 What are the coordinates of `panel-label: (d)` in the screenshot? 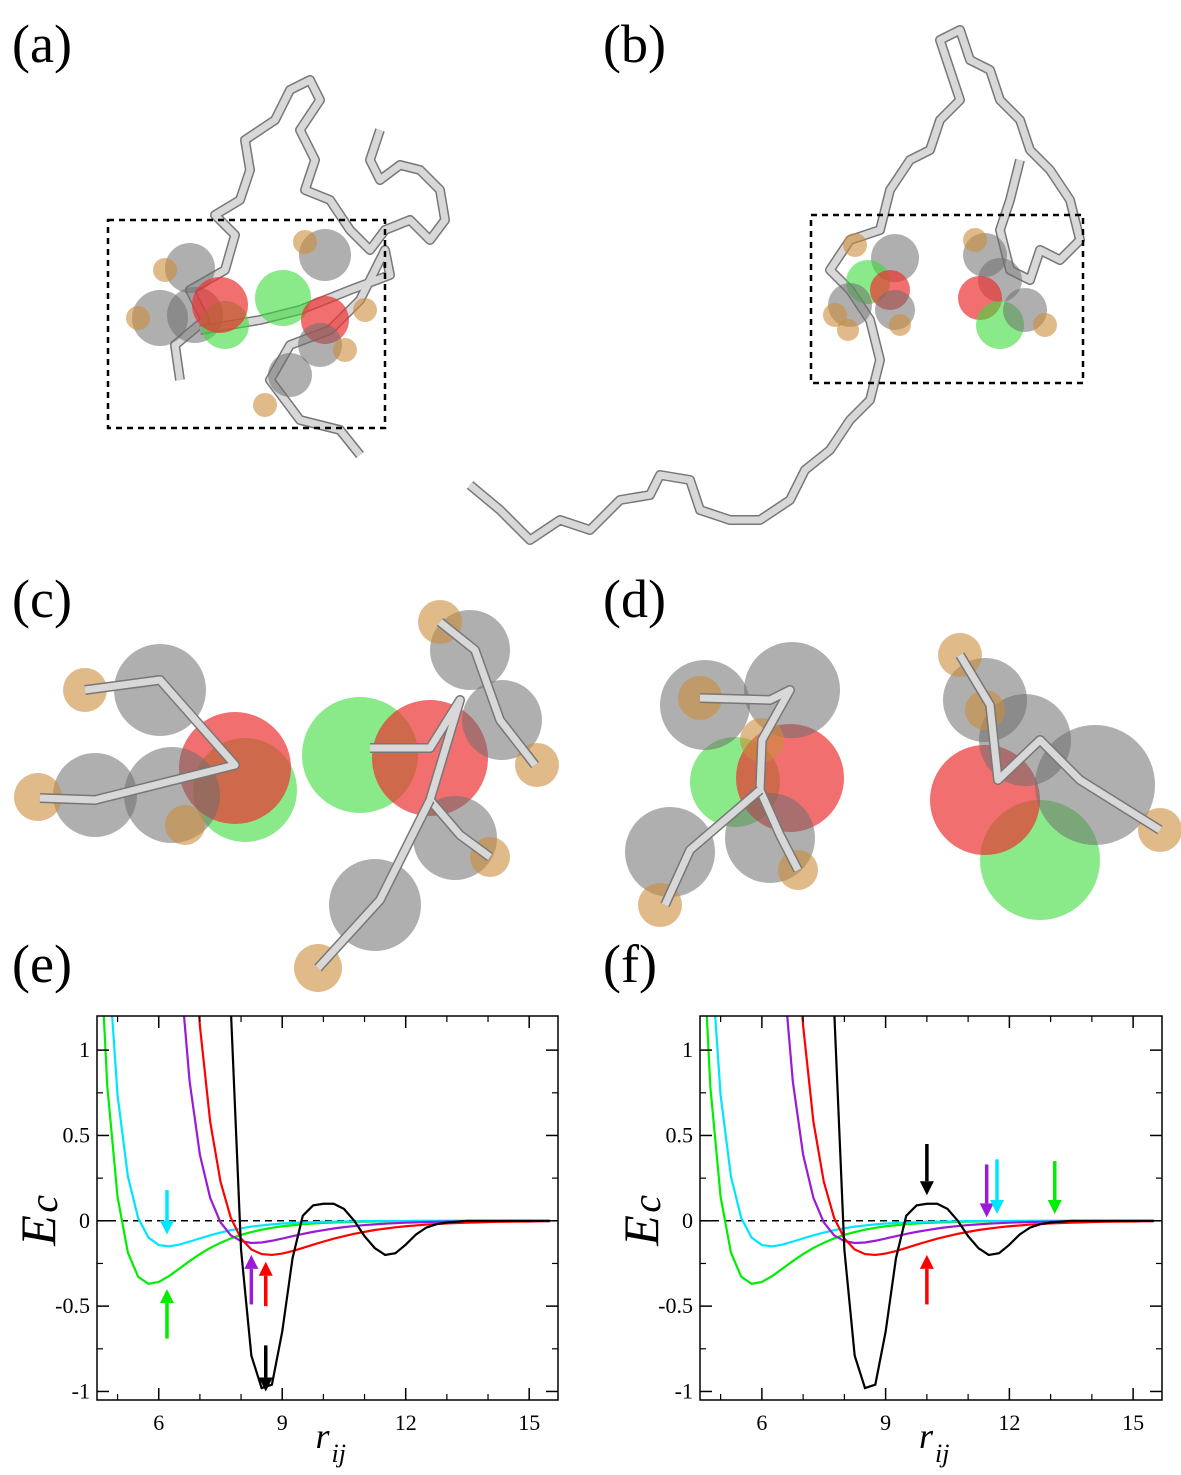 It's located at (634, 599).